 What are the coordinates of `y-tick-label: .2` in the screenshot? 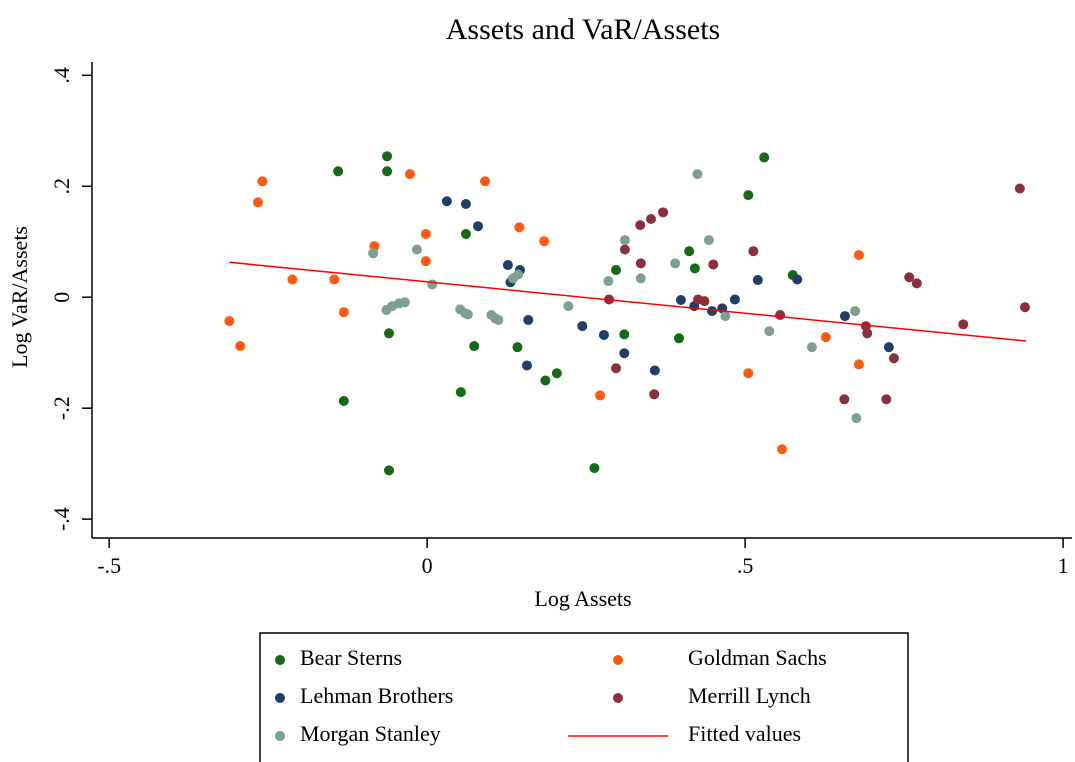 It's located at (61, 186).